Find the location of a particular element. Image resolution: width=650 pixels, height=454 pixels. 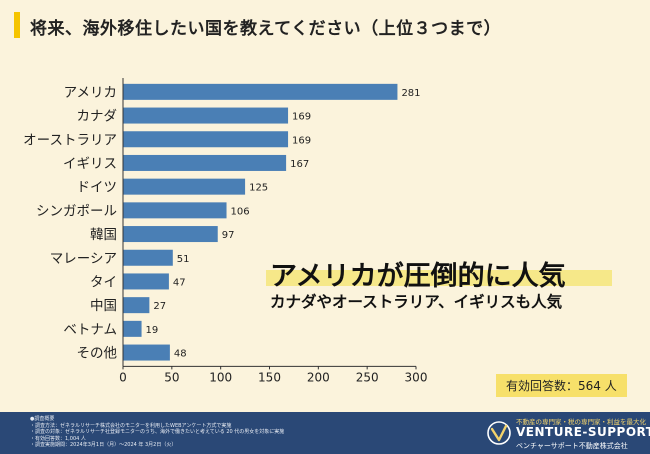

brand-subtitle: ベンチャーサポート不動産株式会社 is located at coordinates (572, 446).